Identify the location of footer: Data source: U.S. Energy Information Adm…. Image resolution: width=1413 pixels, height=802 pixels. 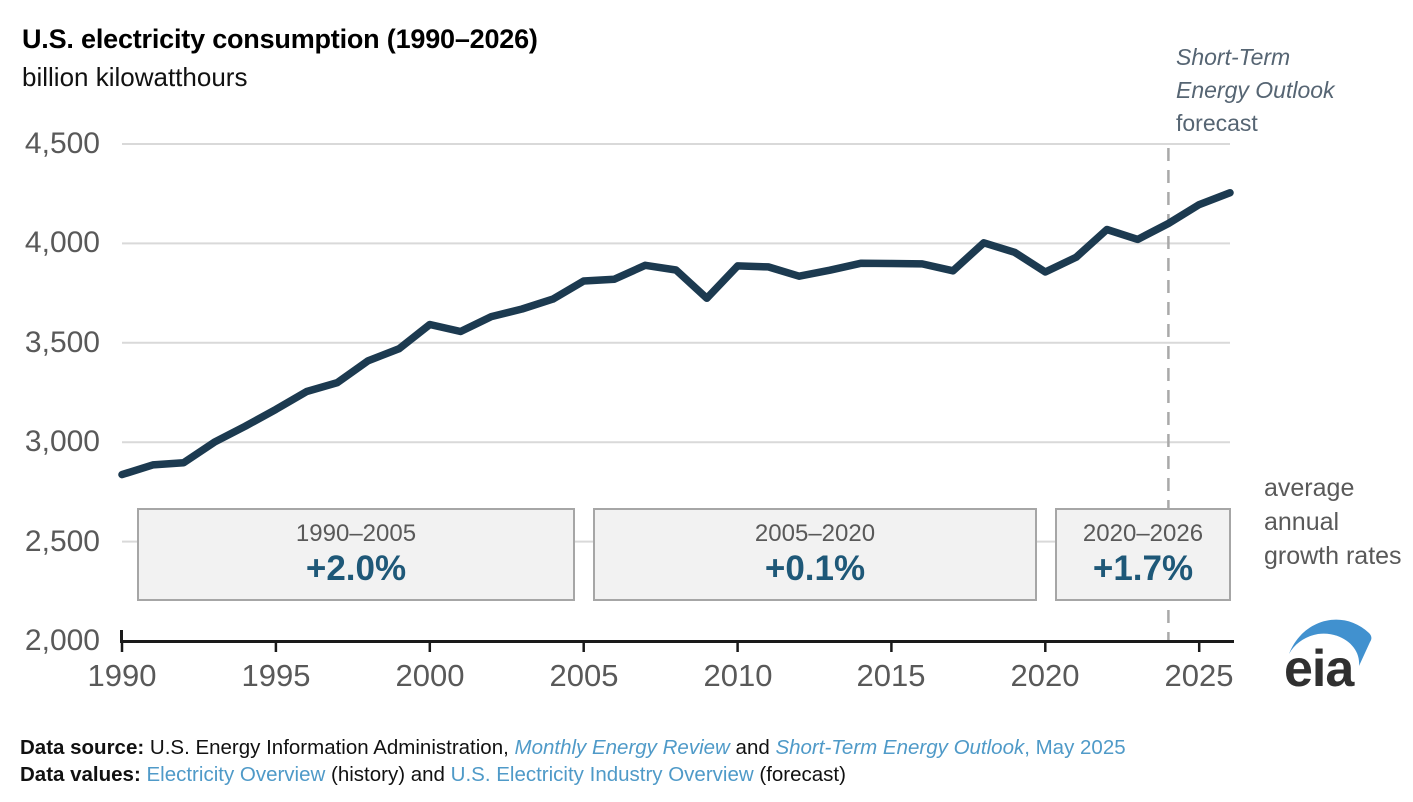
(573, 761).